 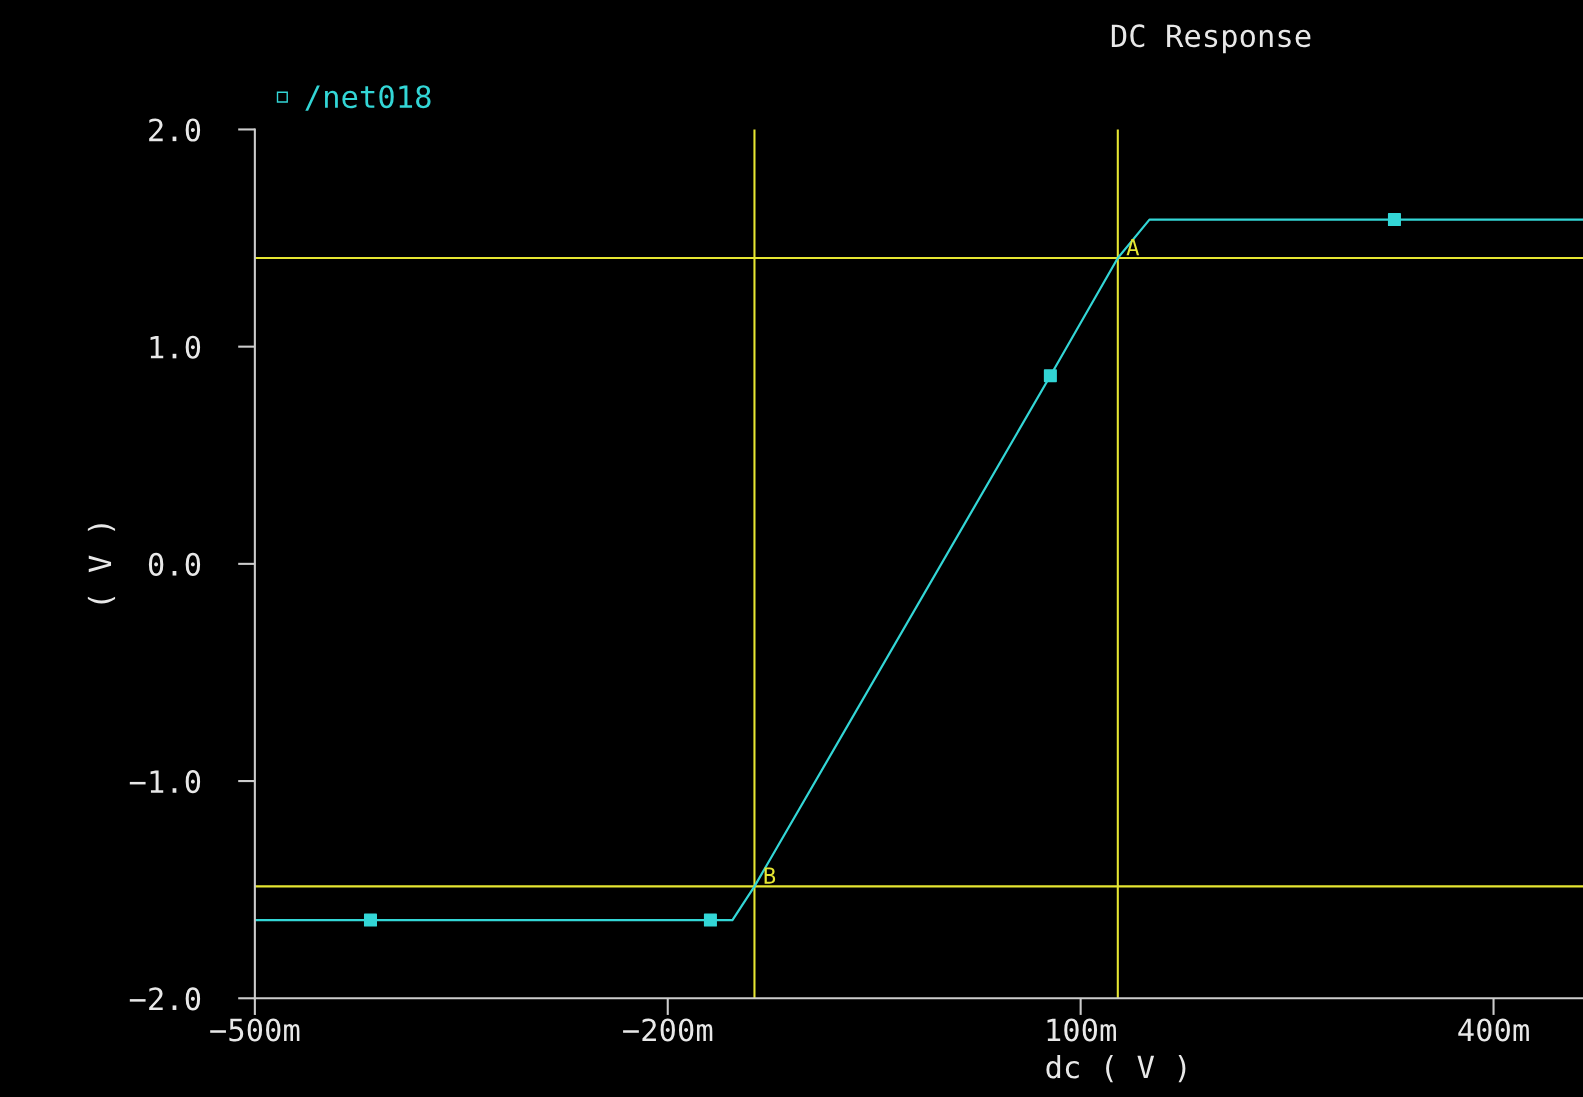 What do you see at coordinates (1493, 1030) in the screenshot?
I see `x-tick-label: 400m` at bounding box center [1493, 1030].